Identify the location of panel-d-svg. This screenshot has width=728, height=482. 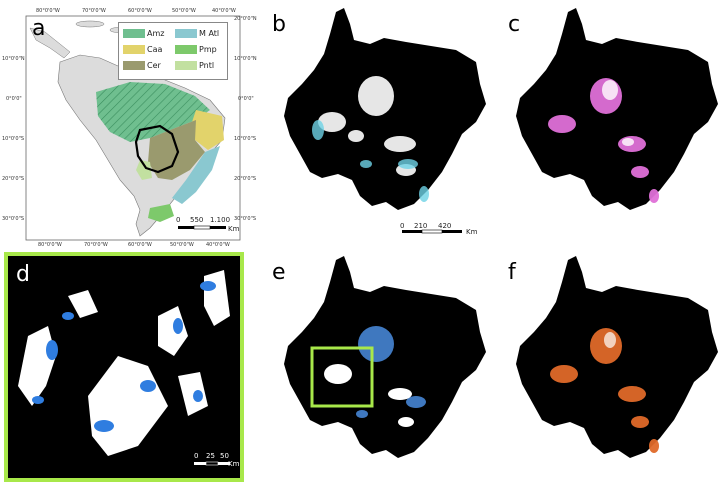
(124, 368).